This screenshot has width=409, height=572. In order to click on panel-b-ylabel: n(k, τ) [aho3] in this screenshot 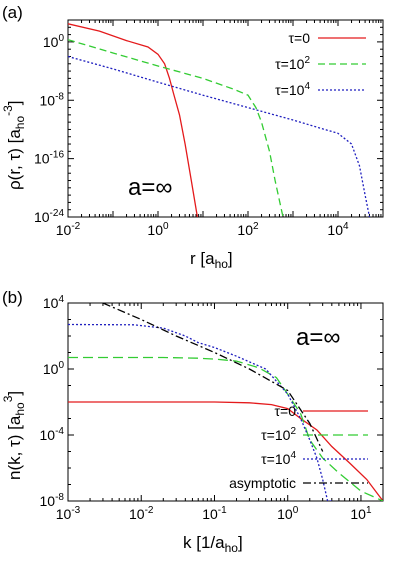, I will do `click(14, 435)`.